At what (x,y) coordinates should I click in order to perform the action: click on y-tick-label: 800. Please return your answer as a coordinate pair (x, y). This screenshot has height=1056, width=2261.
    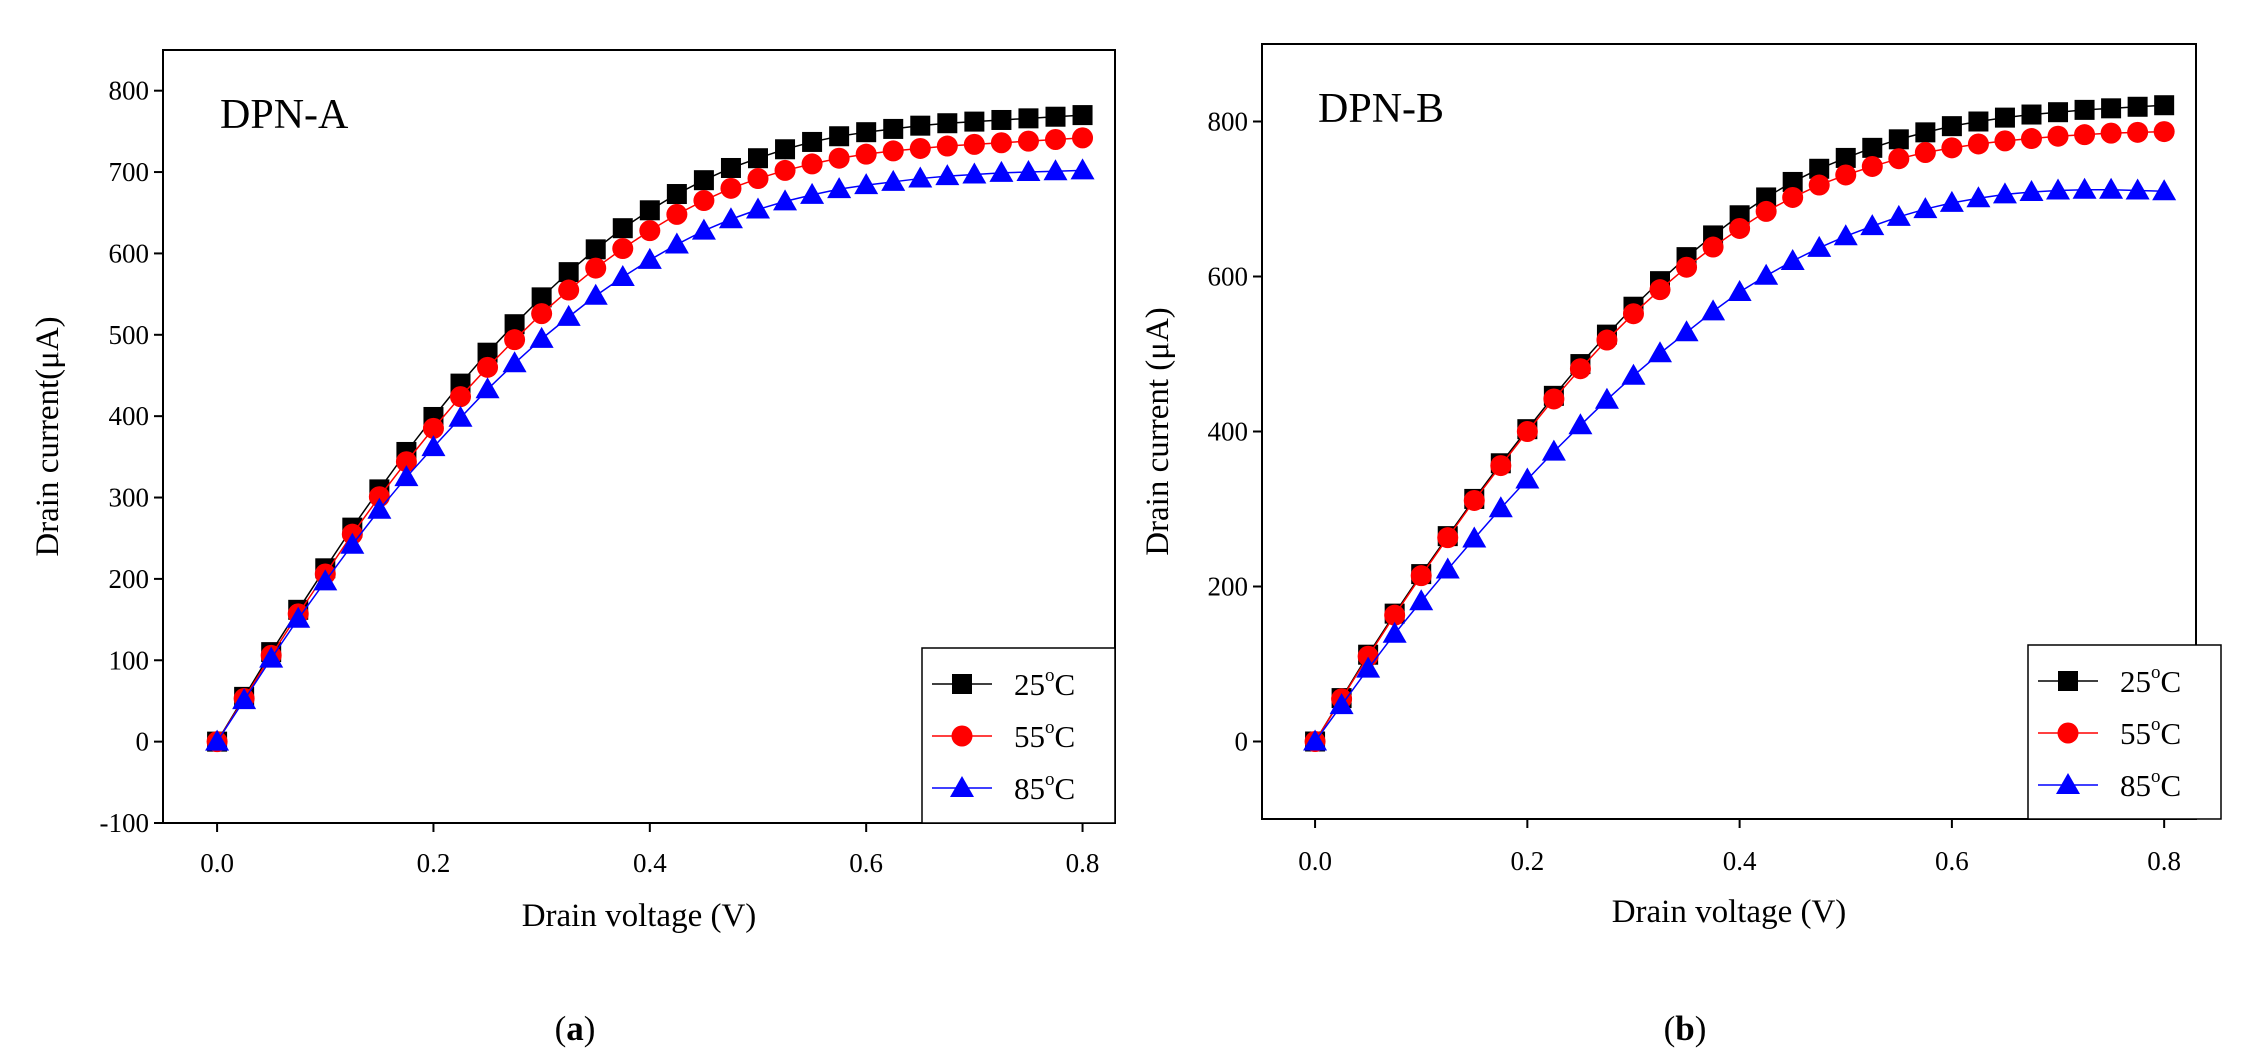
    Looking at the image, I should click on (1228, 122).